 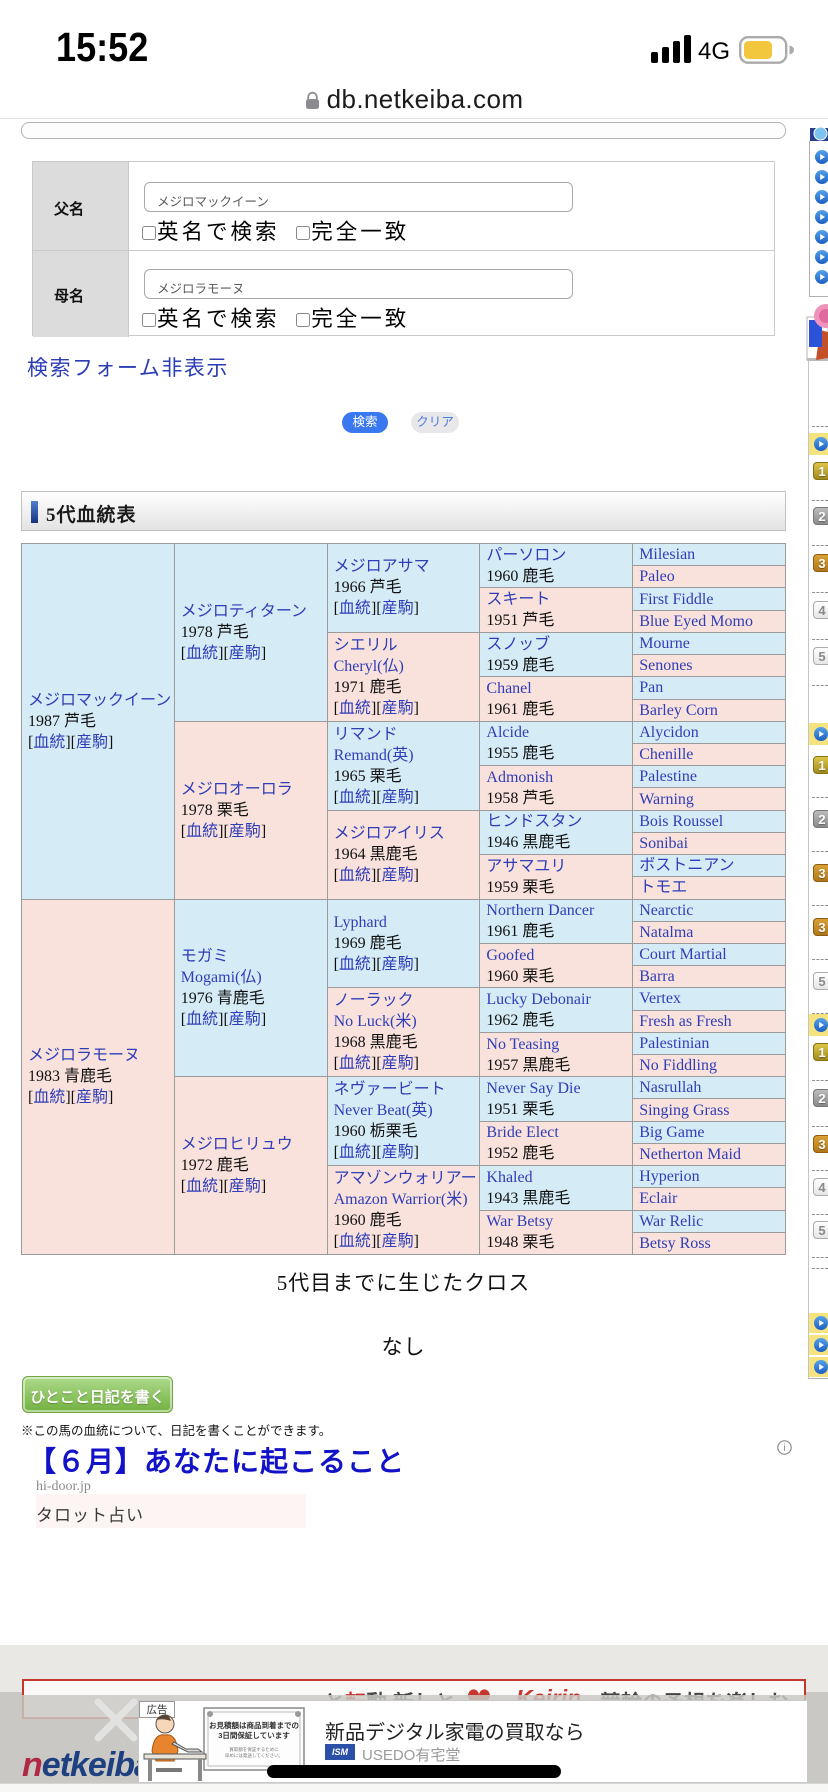 What do you see at coordinates (254, 1725) in the screenshot?
I see `svg-text: お見積額は商品到着までの` at bounding box center [254, 1725].